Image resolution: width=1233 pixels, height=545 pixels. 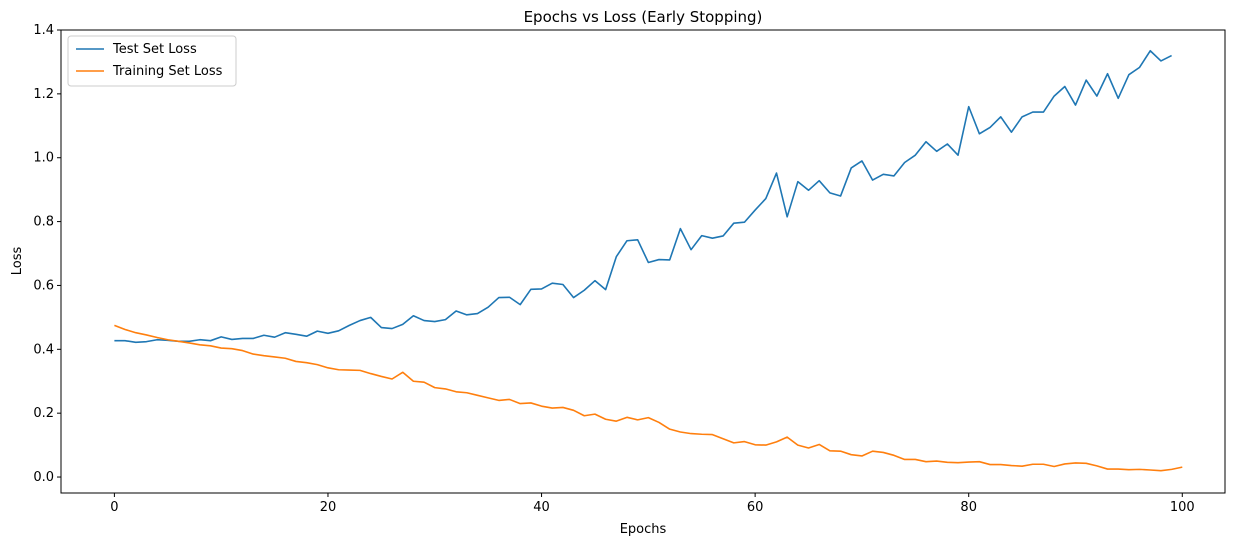 I want to click on x-tick-label: 60, so click(x=755, y=507).